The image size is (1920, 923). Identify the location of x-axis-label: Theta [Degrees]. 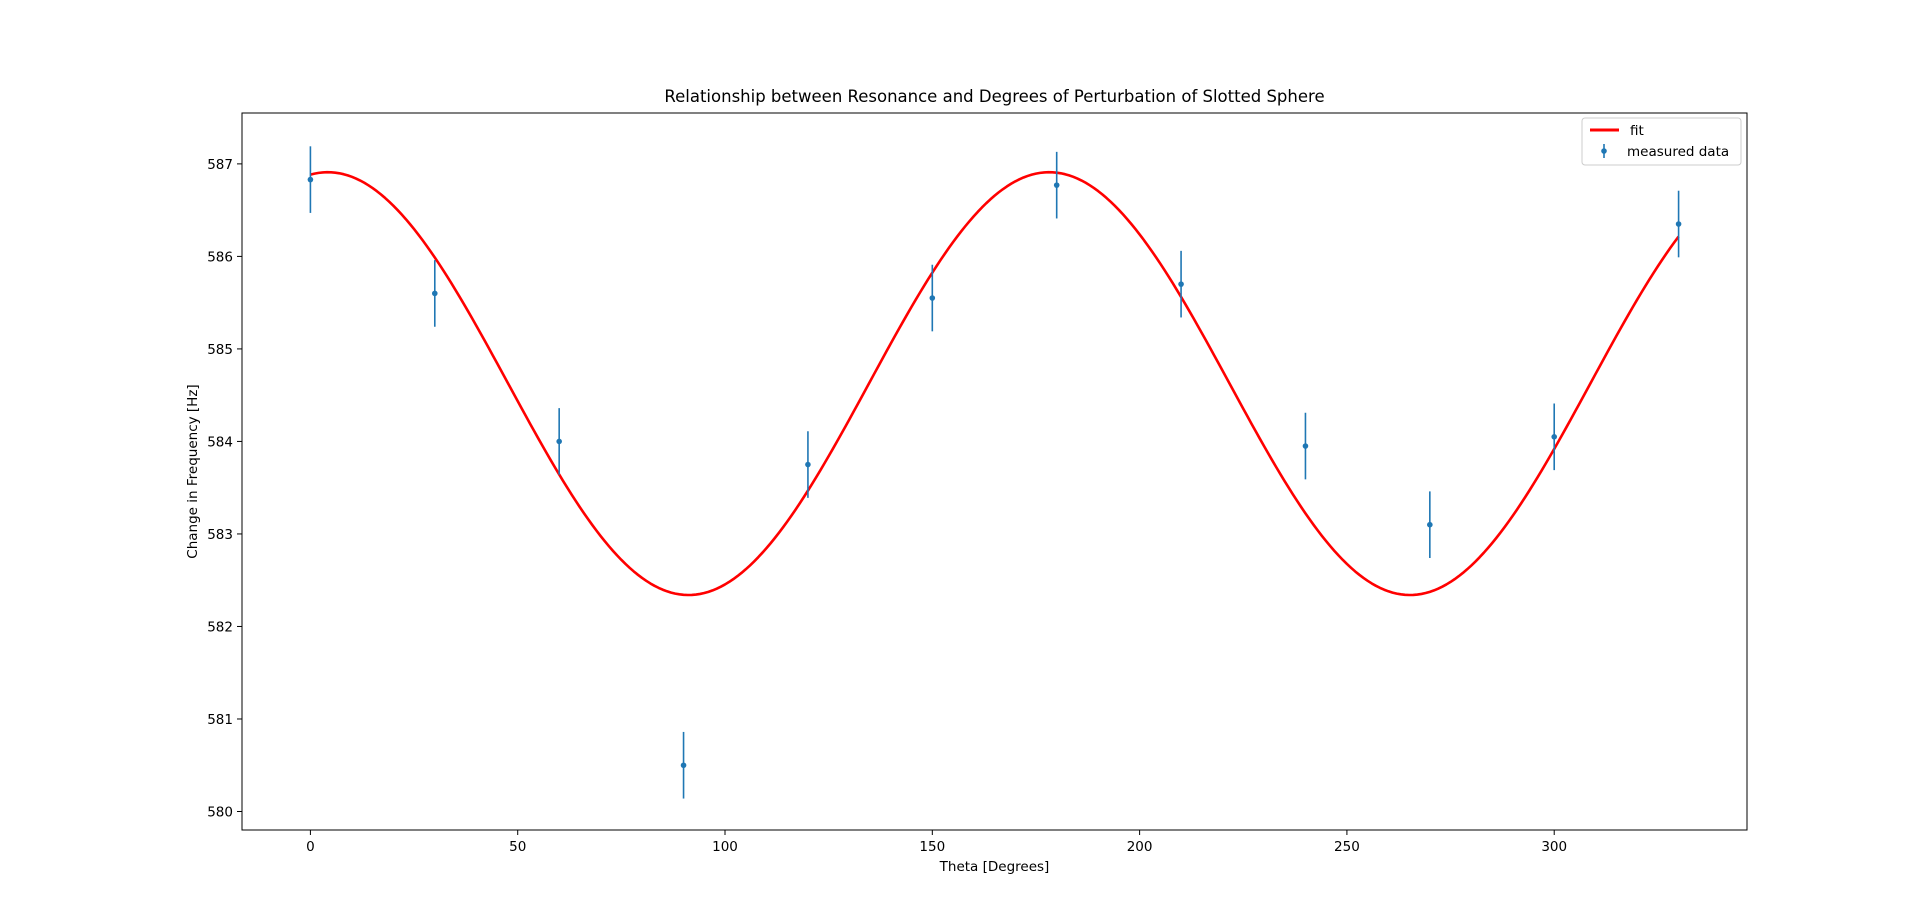
(994, 867).